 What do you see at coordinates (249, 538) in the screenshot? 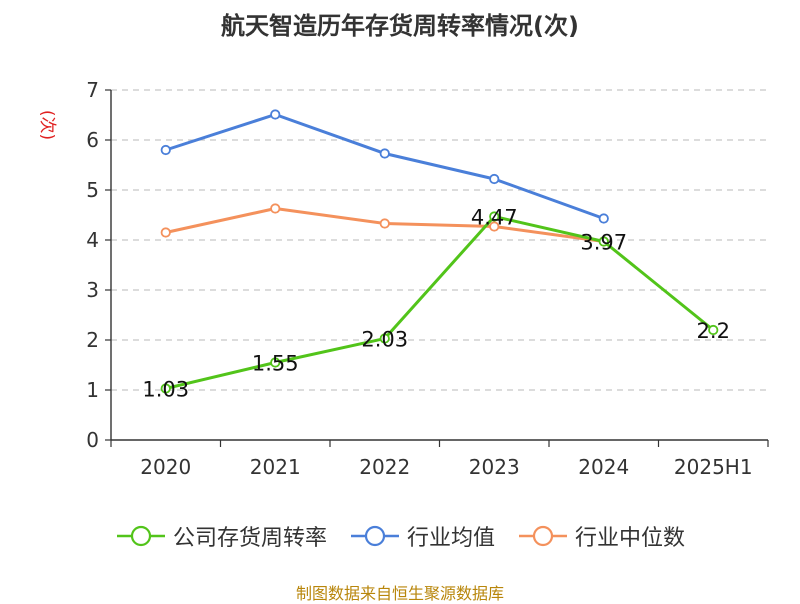
I see `legend-label: 公司存货周转率` at bounding box center [249, 538].